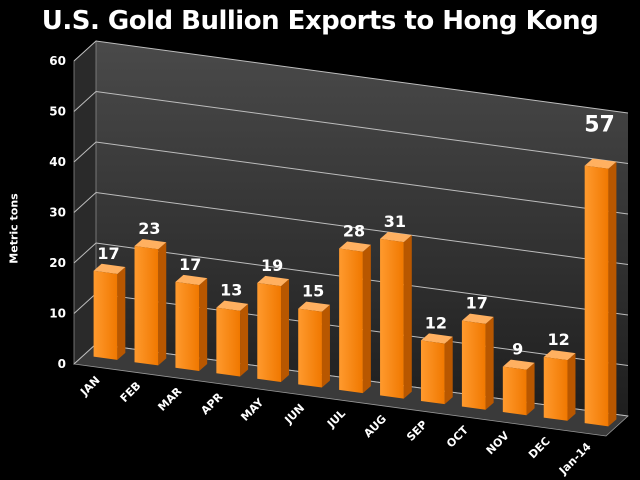  I want to click on x-tick-label: FEB, so click(131, 392).